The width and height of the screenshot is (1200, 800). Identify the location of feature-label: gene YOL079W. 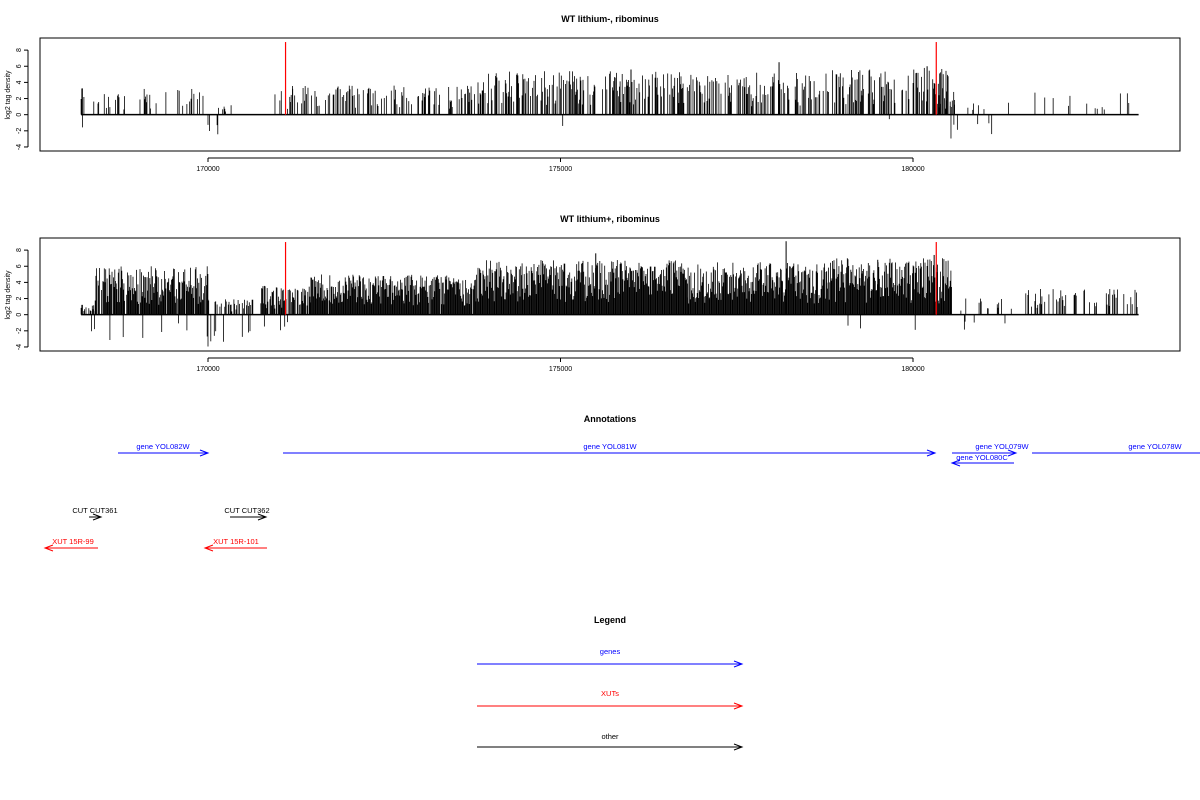
(1002, 446).